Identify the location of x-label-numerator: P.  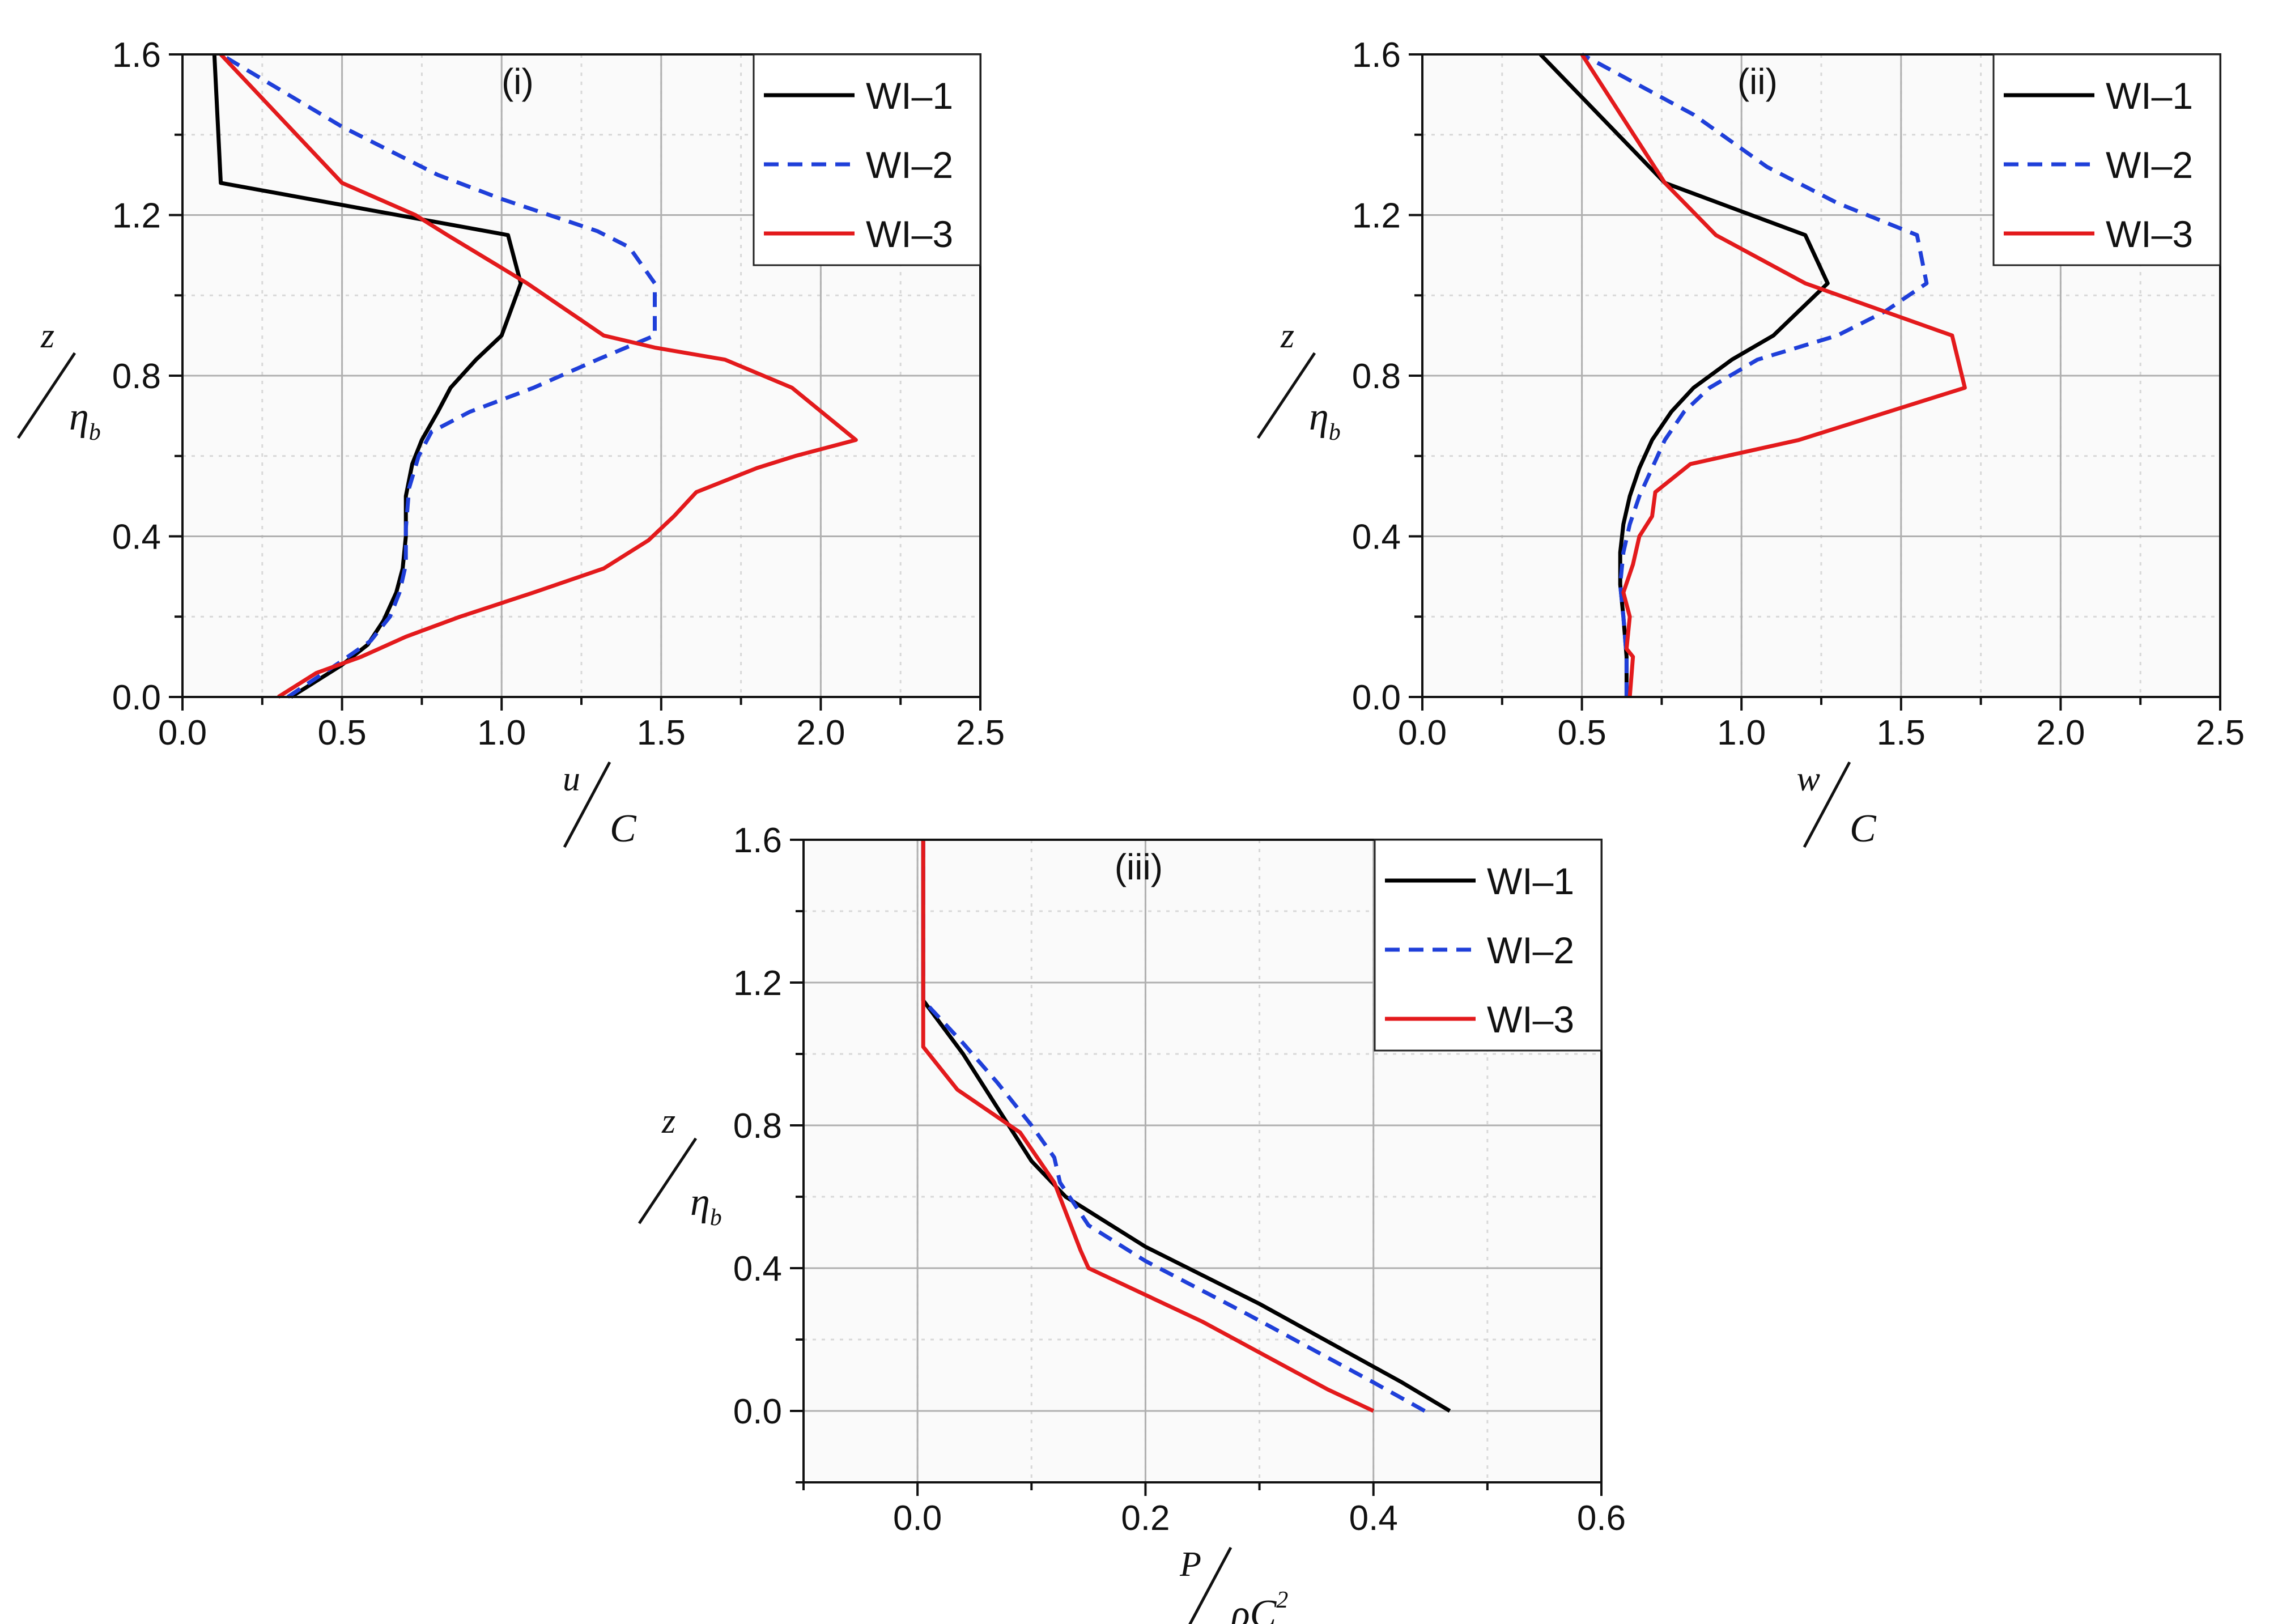
(1190, 1564).